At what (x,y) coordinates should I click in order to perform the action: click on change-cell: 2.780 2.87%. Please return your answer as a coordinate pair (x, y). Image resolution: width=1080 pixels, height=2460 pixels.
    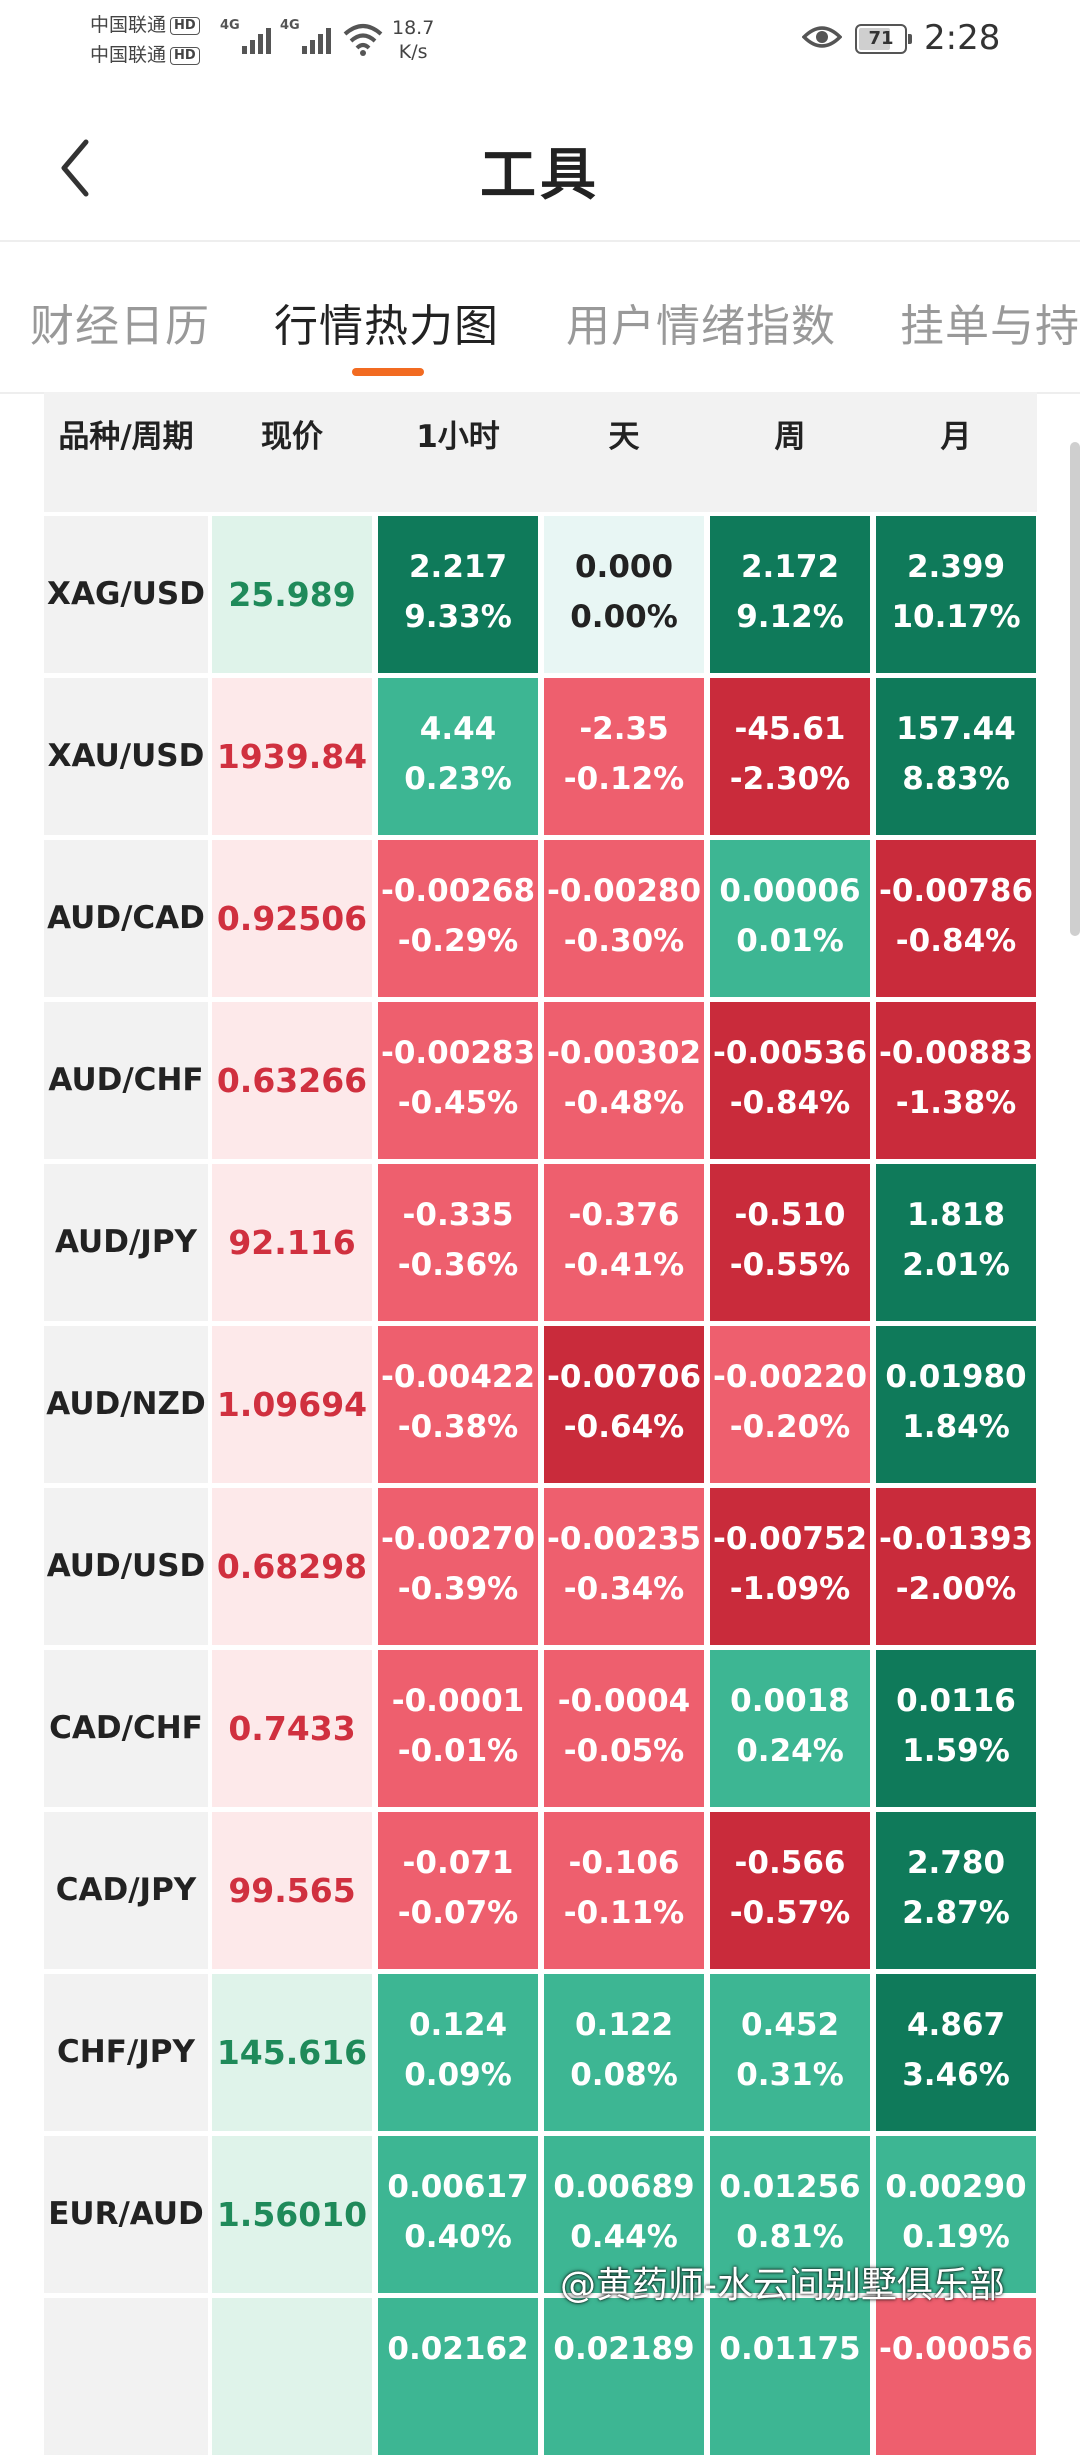
    Looking at the image, I should click on (956, 1890).